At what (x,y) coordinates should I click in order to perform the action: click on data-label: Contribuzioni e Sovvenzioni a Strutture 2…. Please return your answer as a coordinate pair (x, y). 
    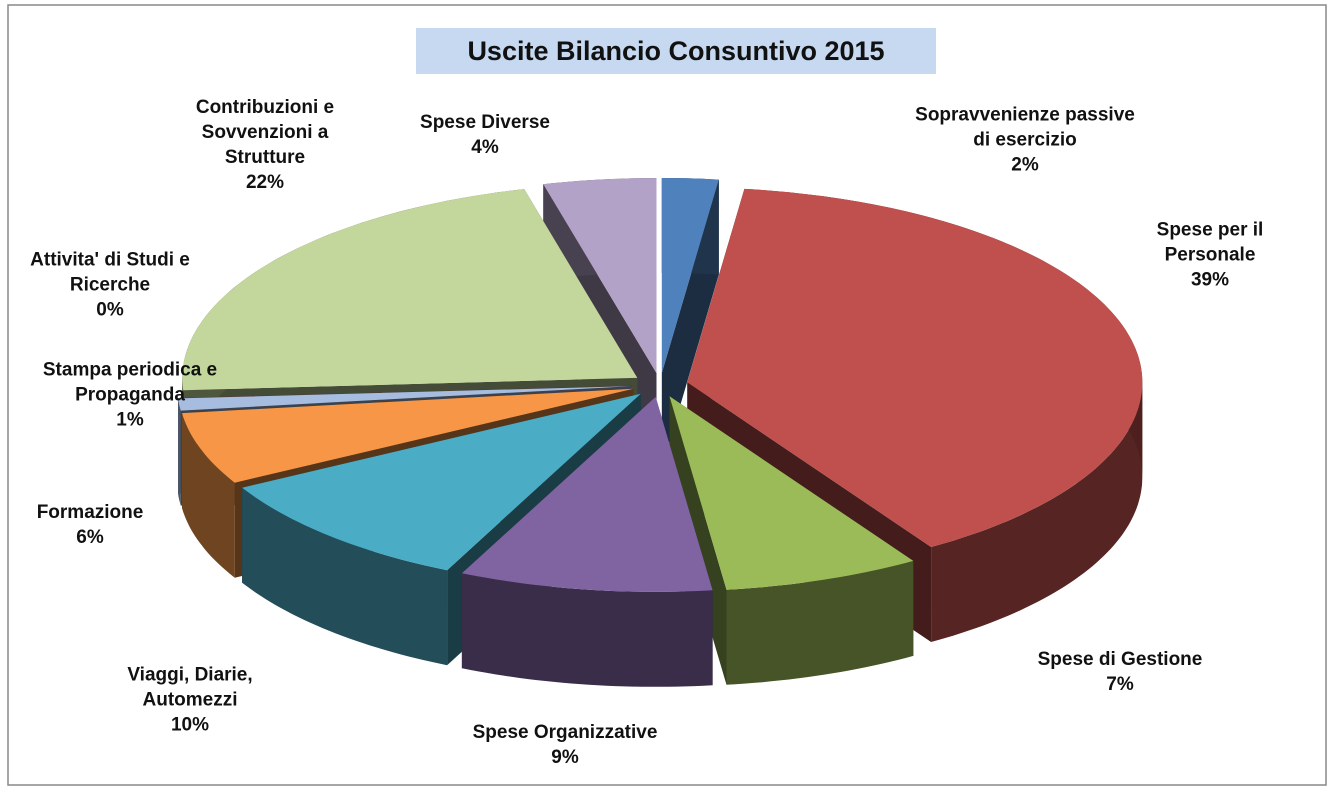
    Looking at the image, I should click on (265, 145).